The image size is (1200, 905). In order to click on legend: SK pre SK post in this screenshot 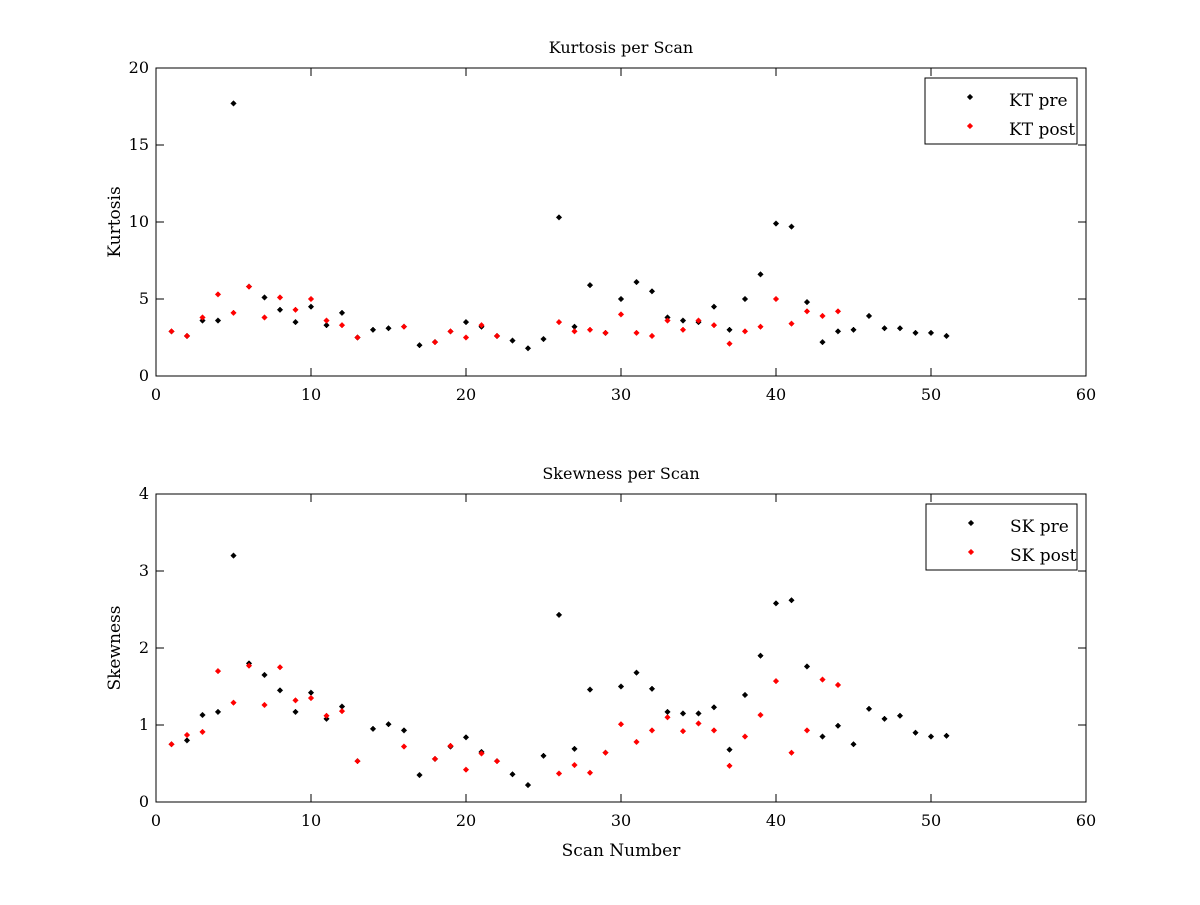, I will do `click(1001, 537)`.